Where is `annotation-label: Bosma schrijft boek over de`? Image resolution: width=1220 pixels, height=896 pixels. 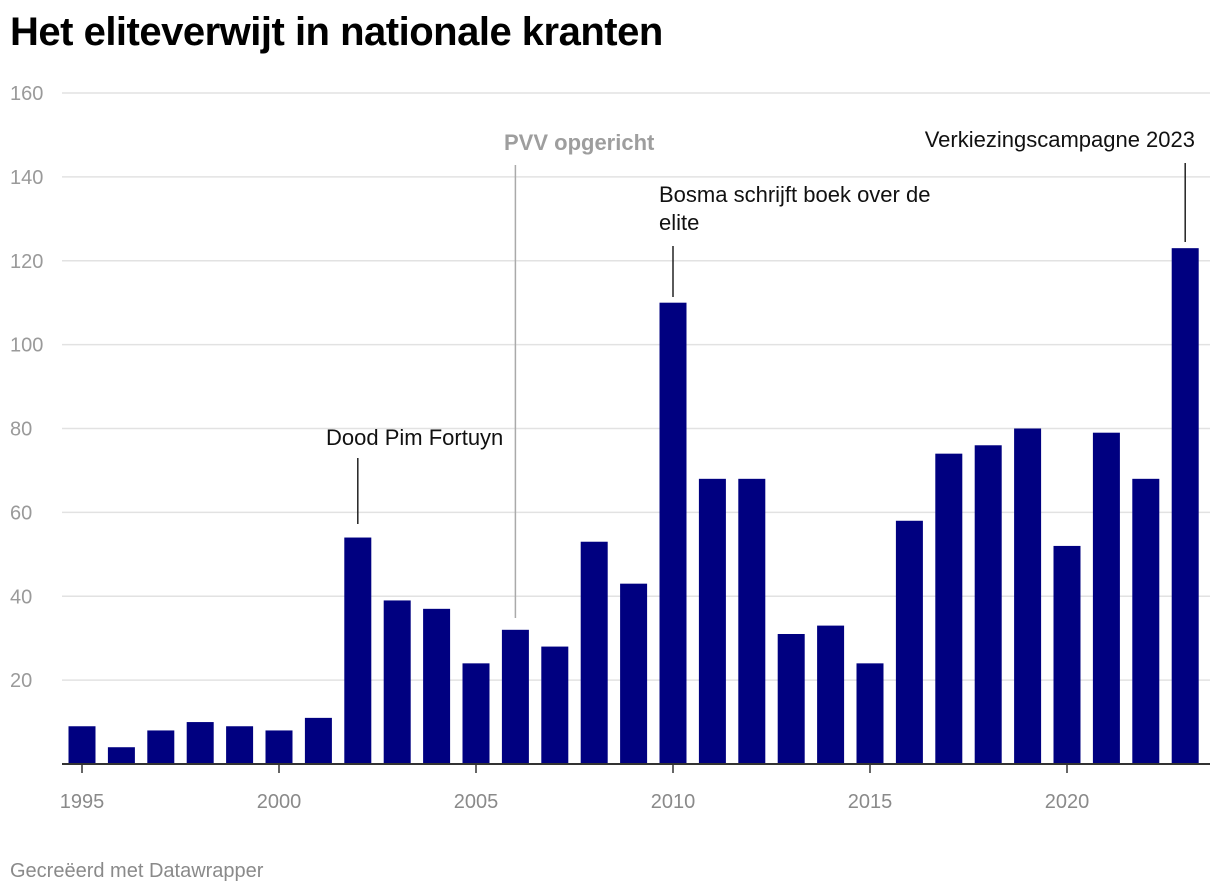
annotation-label: Bosma schrijft boek over de is located at coordinates (794, 194).